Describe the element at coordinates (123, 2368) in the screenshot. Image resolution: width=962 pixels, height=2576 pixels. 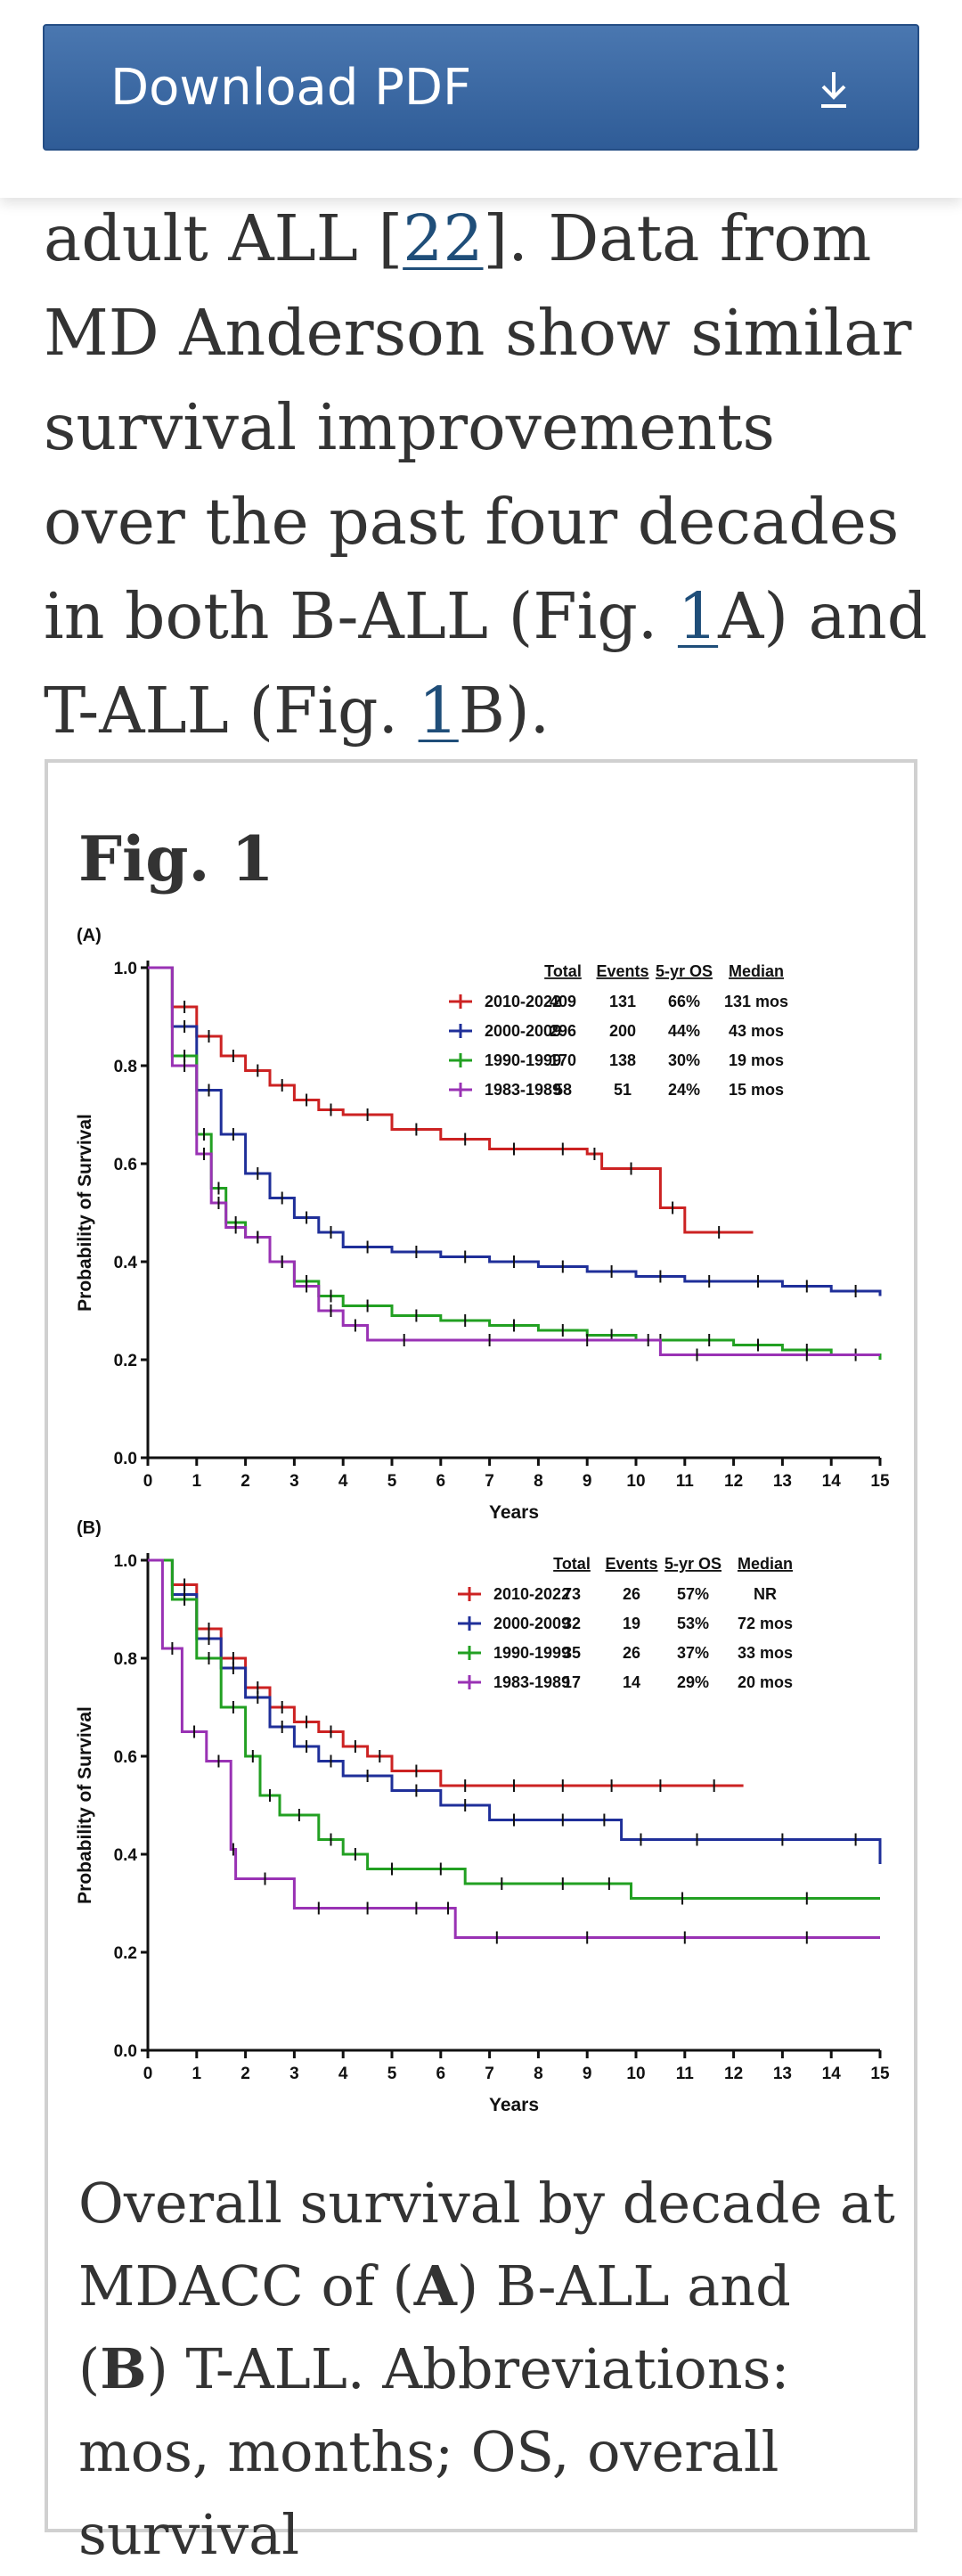
I see `caption-panel-b: B` at that location.